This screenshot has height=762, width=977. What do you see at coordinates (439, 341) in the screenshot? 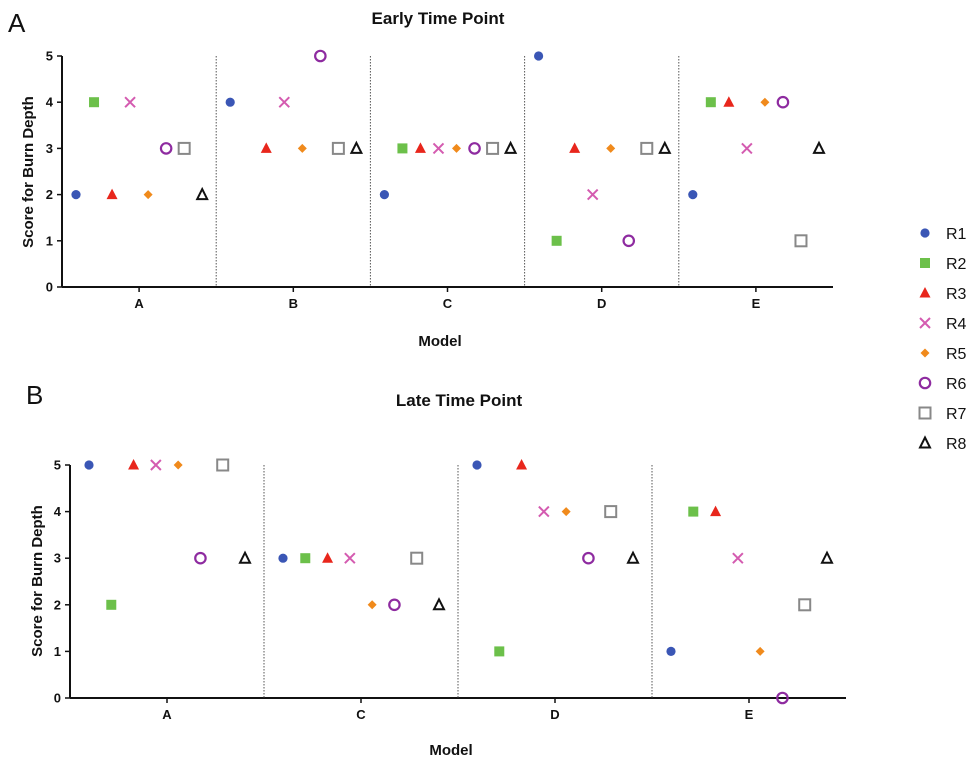
I see `chart-a-x-axis-title: Model` at bounding box center [439, 341].